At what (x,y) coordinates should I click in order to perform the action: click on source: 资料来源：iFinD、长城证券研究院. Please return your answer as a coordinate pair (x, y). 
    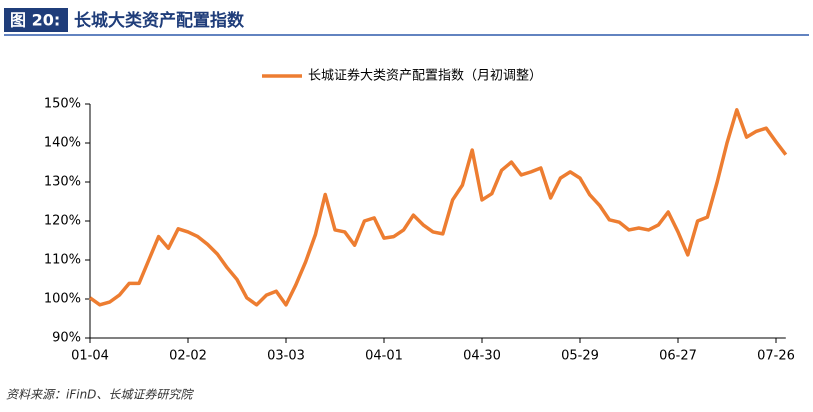
    Looking at the image, I should click on (100, 395).